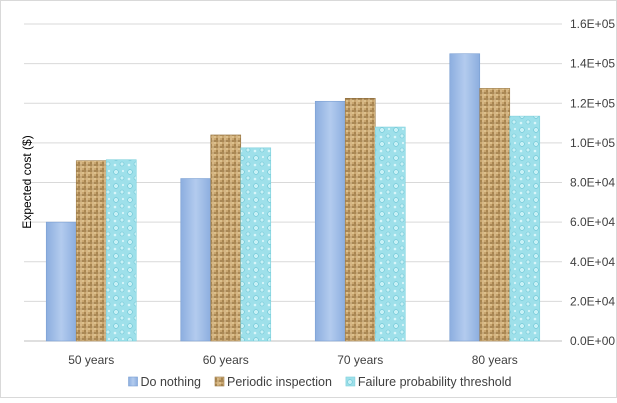  I want to click on legend-item: Failure probability threshold, so click(428, 382).